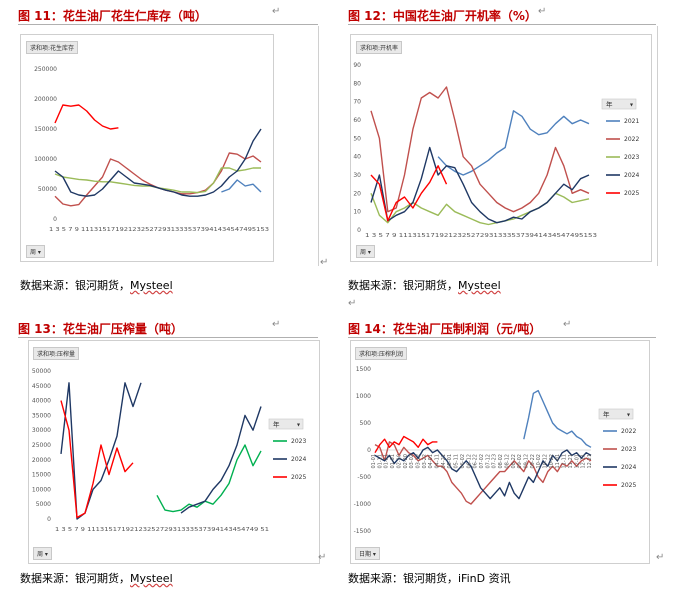  What do you see at coordinates (357, 193) in the screenshot?
I see `y-tick-label: 20` at bounding box center [357, 193].